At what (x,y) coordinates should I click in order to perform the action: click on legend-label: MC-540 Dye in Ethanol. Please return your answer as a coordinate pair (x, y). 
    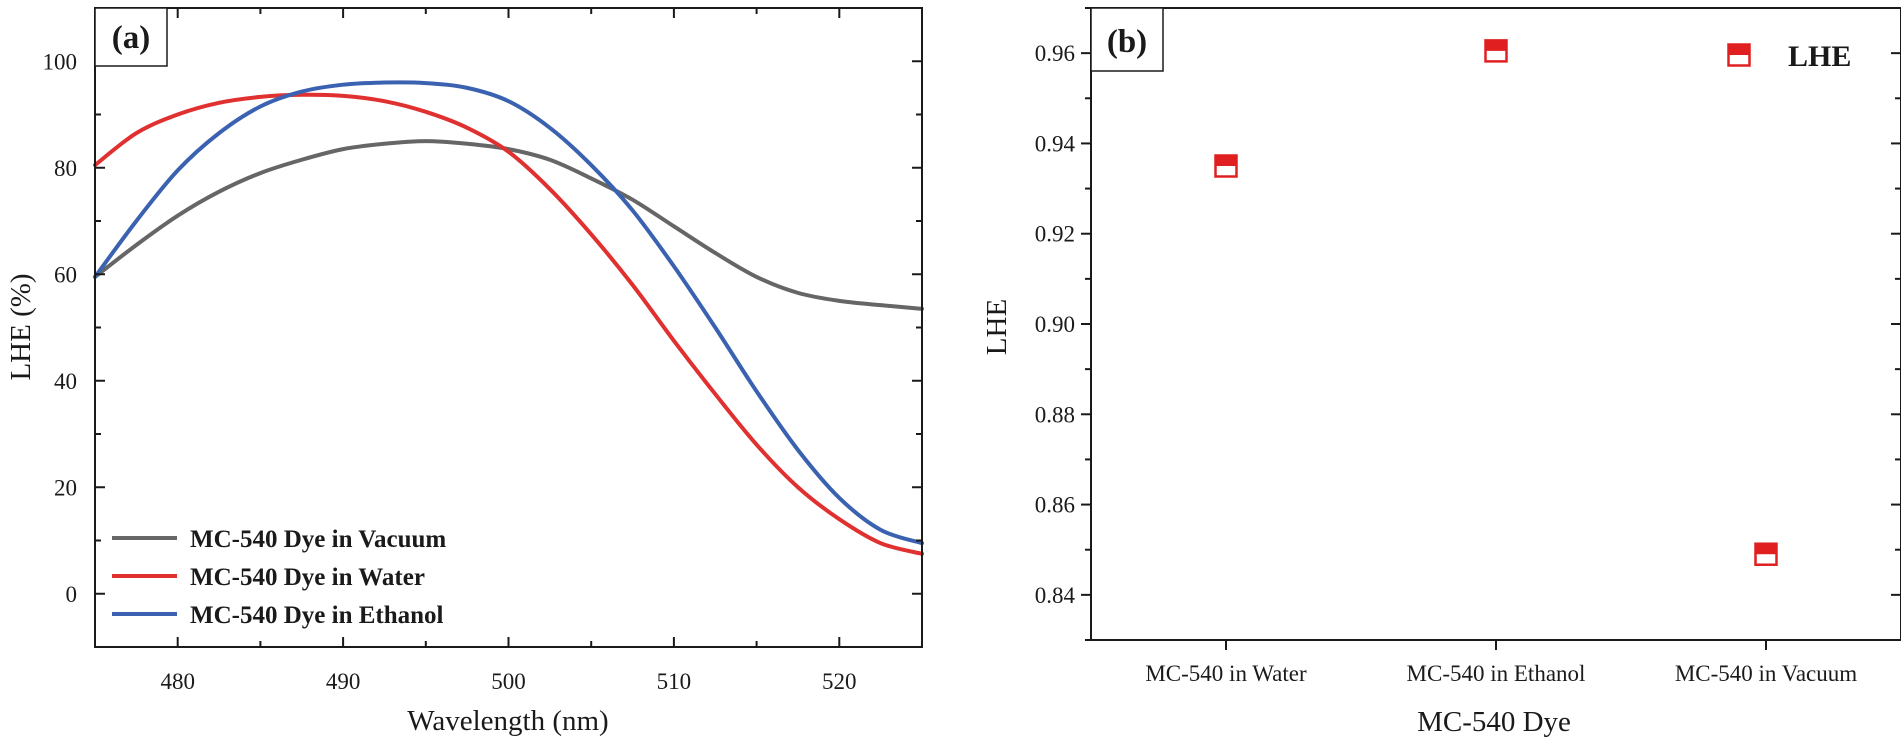
    Looking at the image, I should click on (317, 615).